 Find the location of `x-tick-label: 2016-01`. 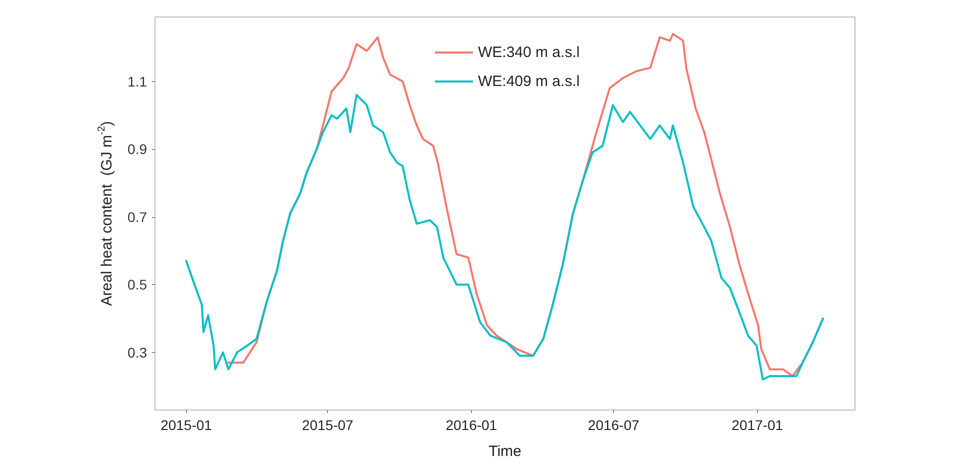

x-tick-label: 2016-01 is located at coordinates (472, 425).